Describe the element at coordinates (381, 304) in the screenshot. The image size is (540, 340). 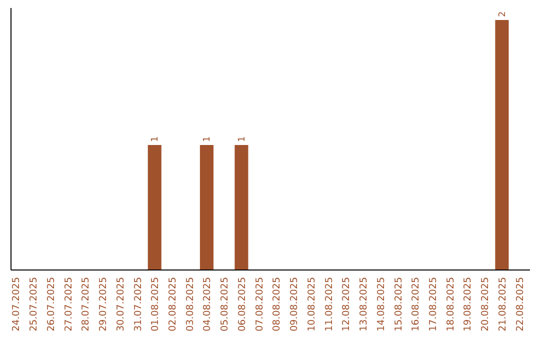
I see `x-tick-label: 14.08.2025` at that location.